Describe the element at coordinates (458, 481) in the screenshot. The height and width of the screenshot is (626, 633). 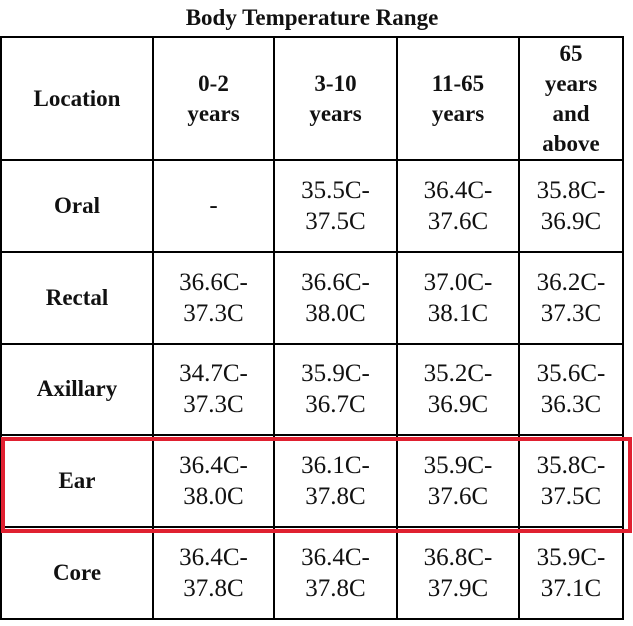
I see `cell: 35.9C-37.6C` at that location.